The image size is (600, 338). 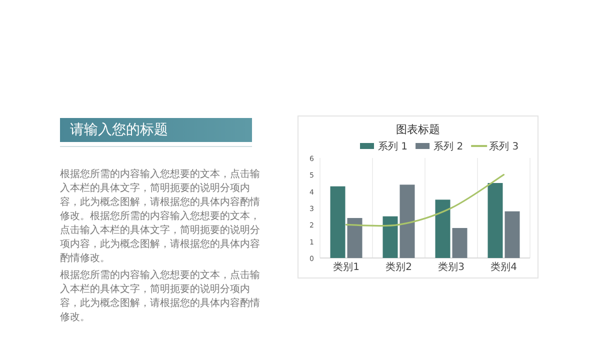 I want to click on text: 根据您所需的内容输入您想要的文本，点击输入本栏的具体文字，简明扼要的说明分项内容，此为概念图解，请根据您的具体内容酌情修改。根据您所需的内容输入您想要的文本，点击输入本栏的具体文字，简明扼要的说明分项内容，此为概念图解，请根据您的具体内容酌情修改。, so click(x=160, y=217).